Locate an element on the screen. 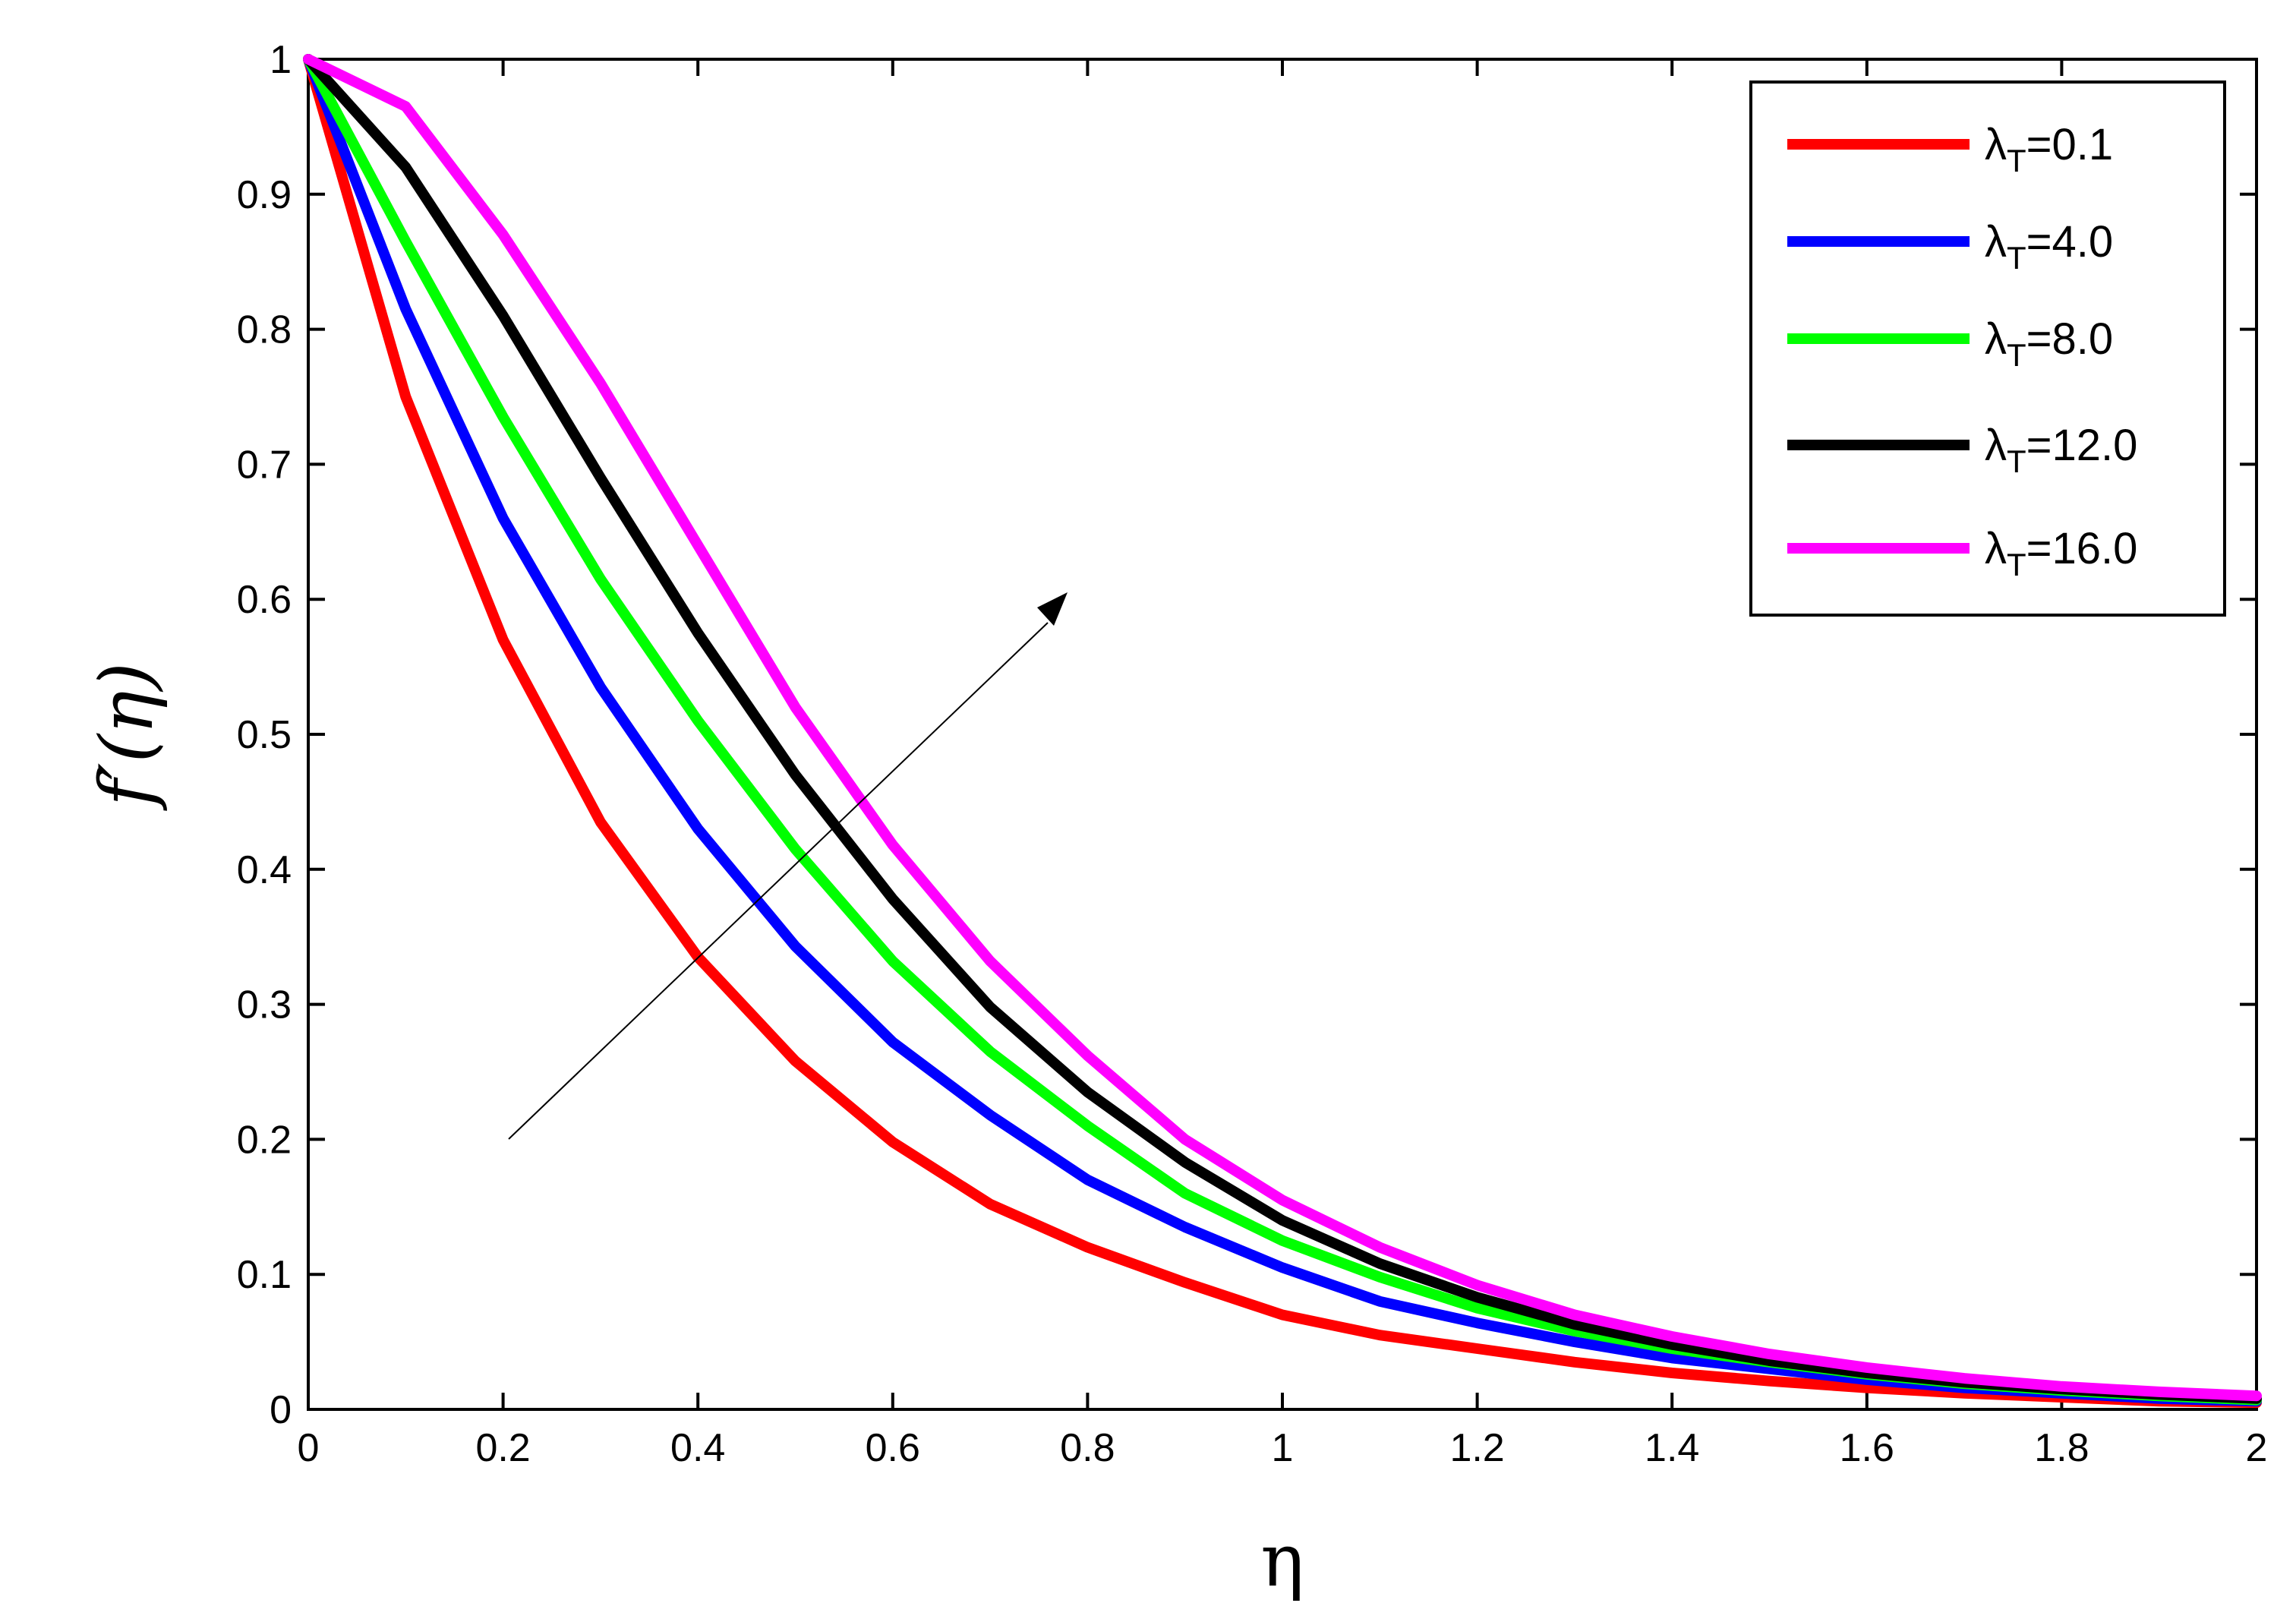  x-tick-label: 2 is located at coordinates (2257, 1448).